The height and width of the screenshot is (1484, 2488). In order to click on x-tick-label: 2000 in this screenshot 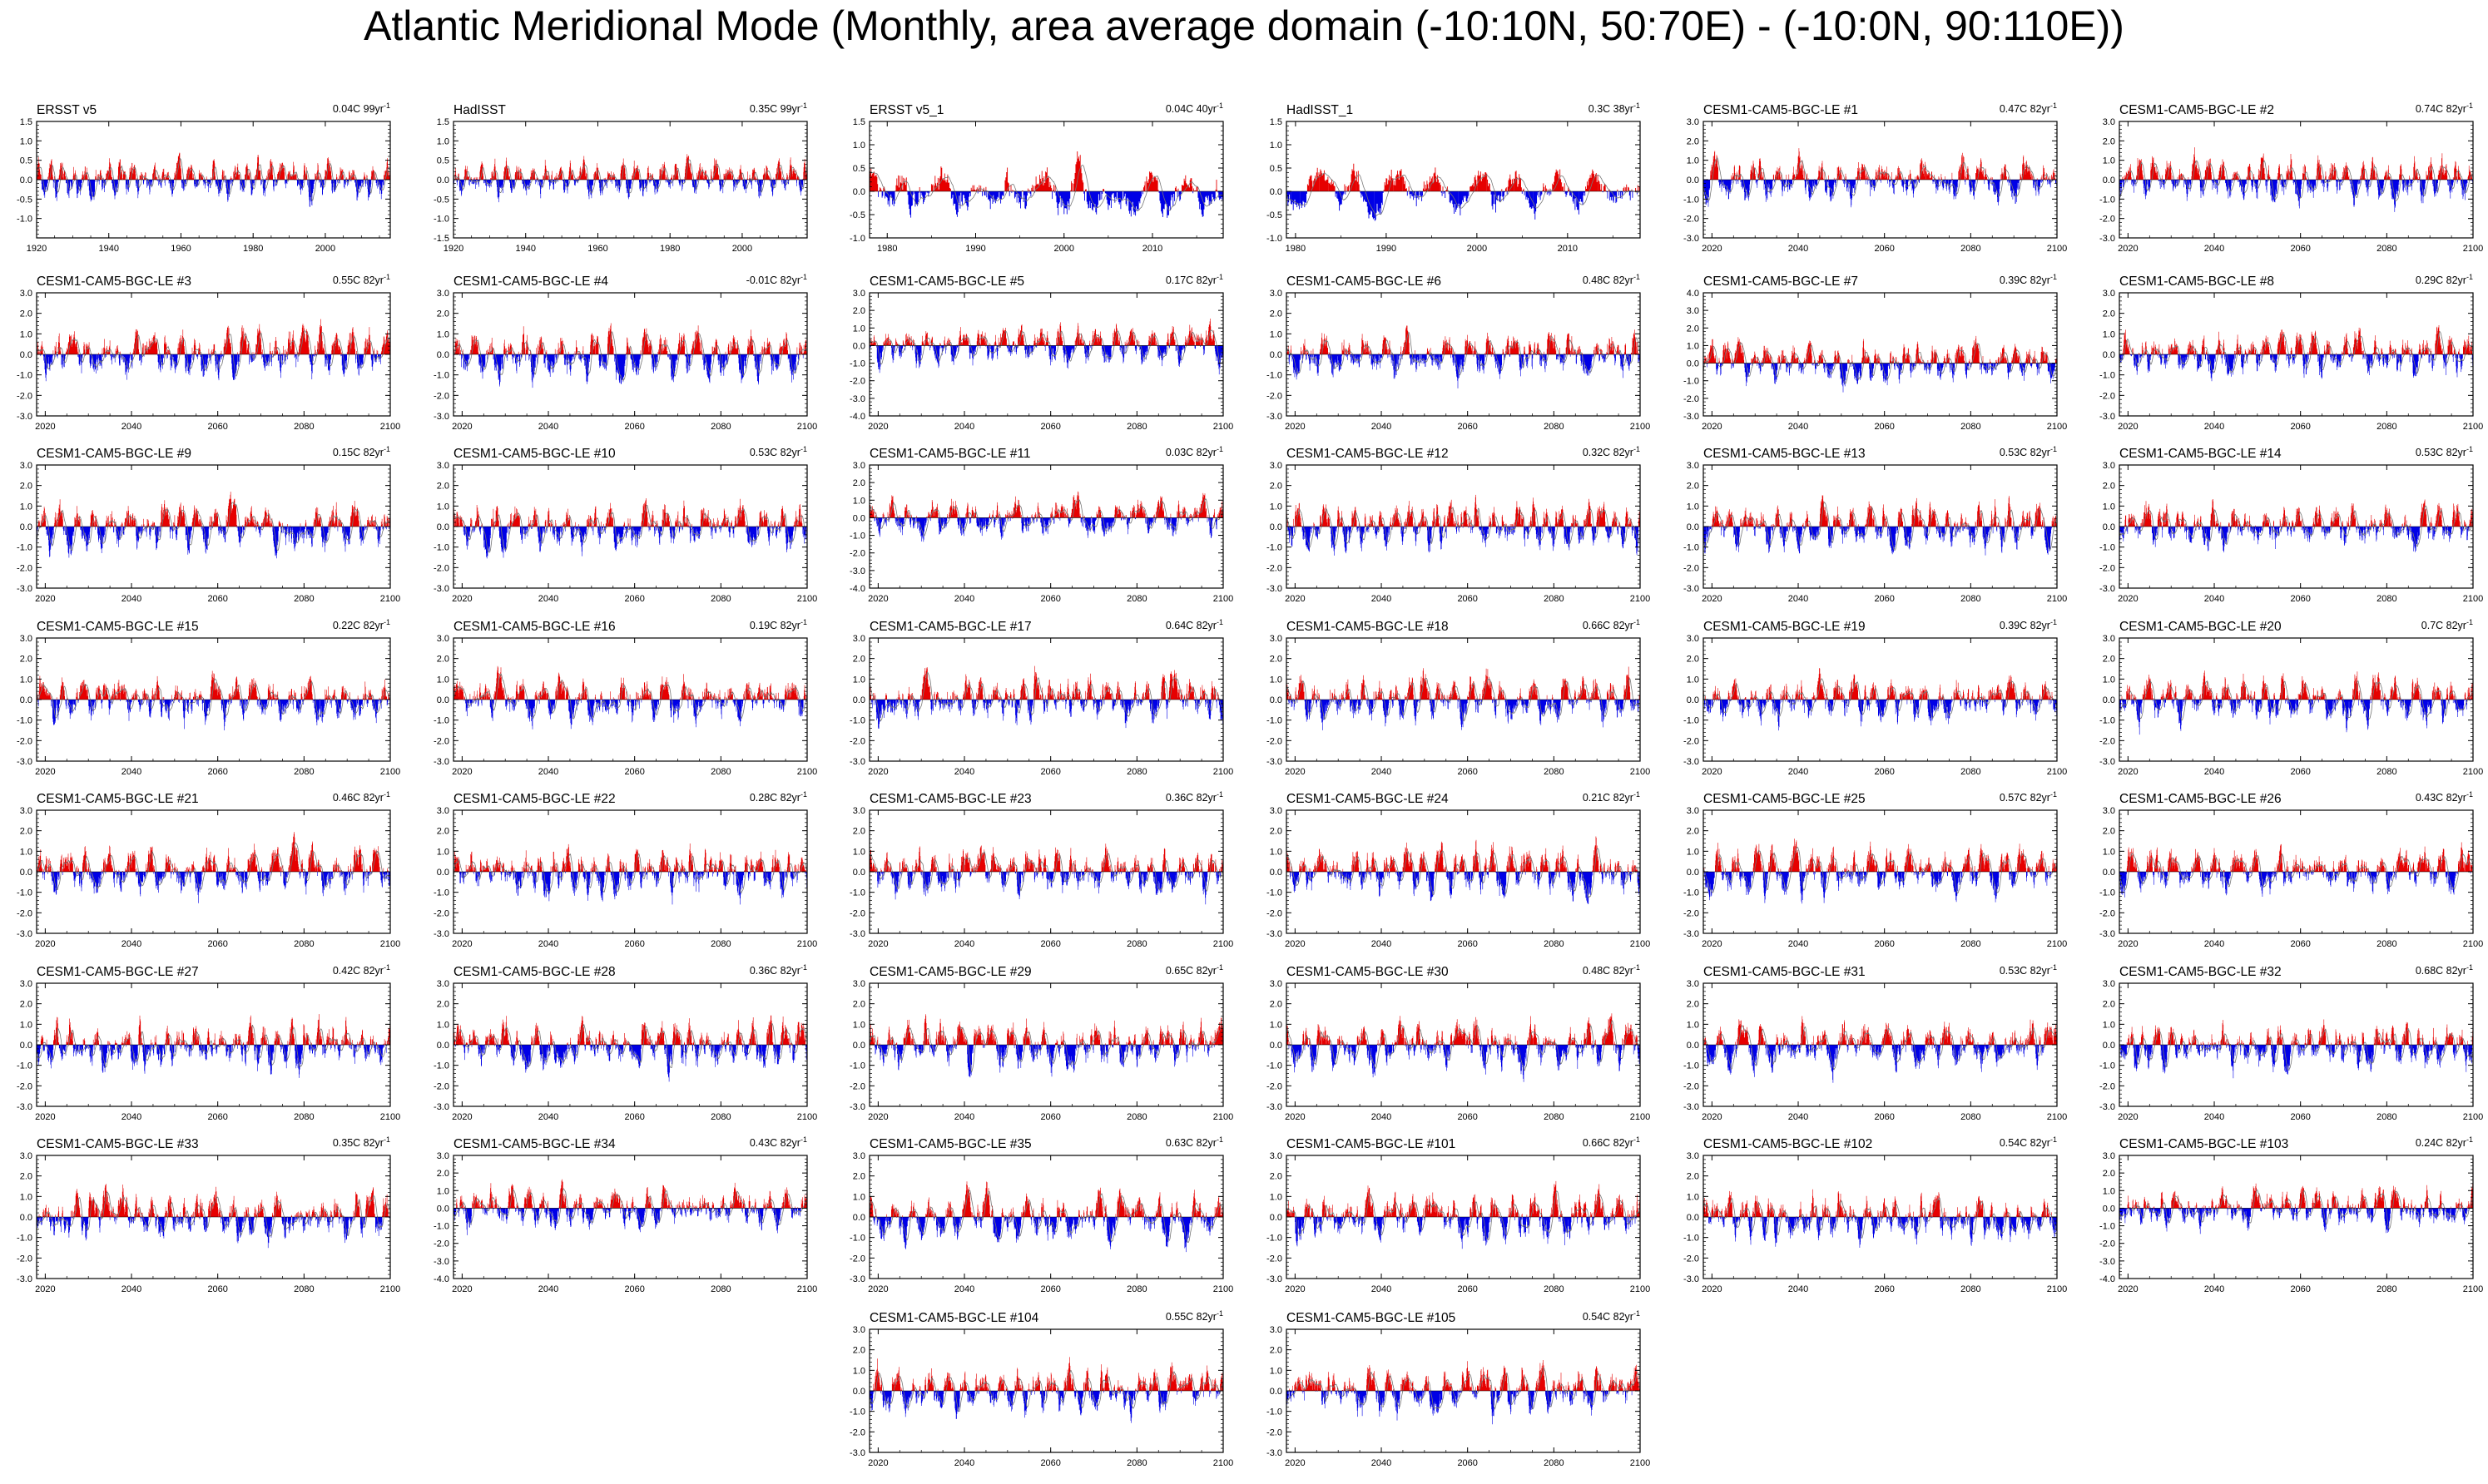, I will do `click(1064, 249)`.